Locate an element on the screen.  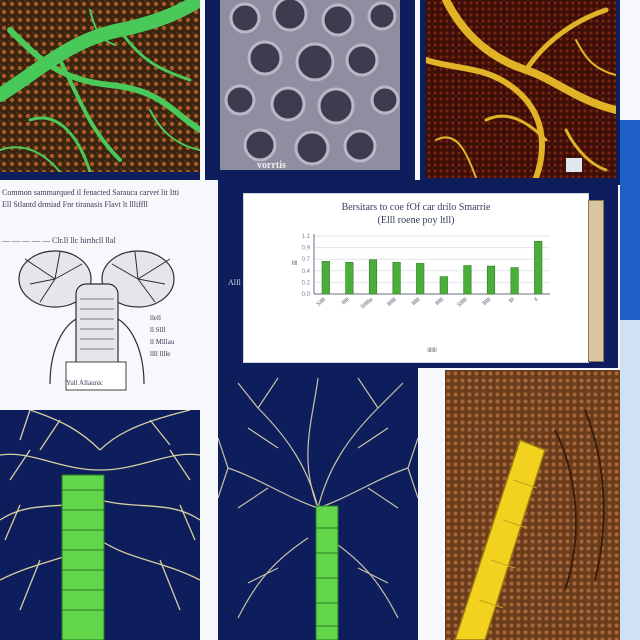
y-axis-label: llll is located at coordinates (294, 264).